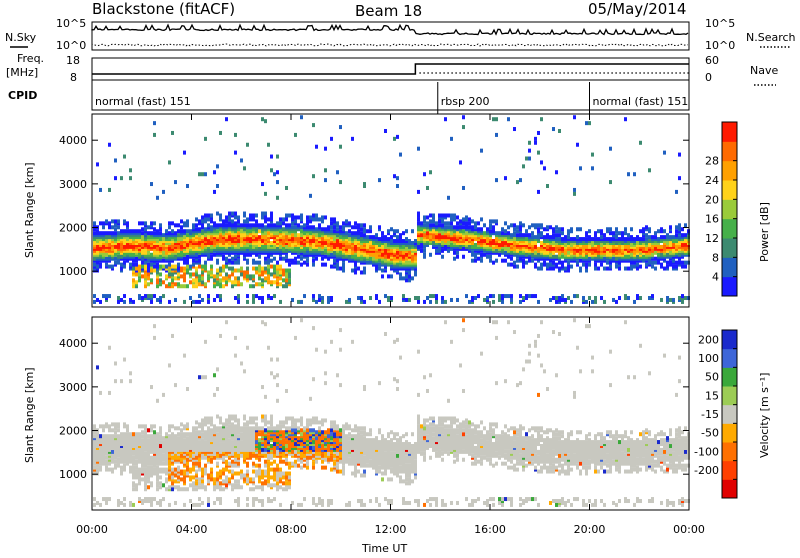  What do you see at coordinates (21, 37) in the screenshot?
I see `nsky-label: N.Sky` at bounding box center [21, 37].